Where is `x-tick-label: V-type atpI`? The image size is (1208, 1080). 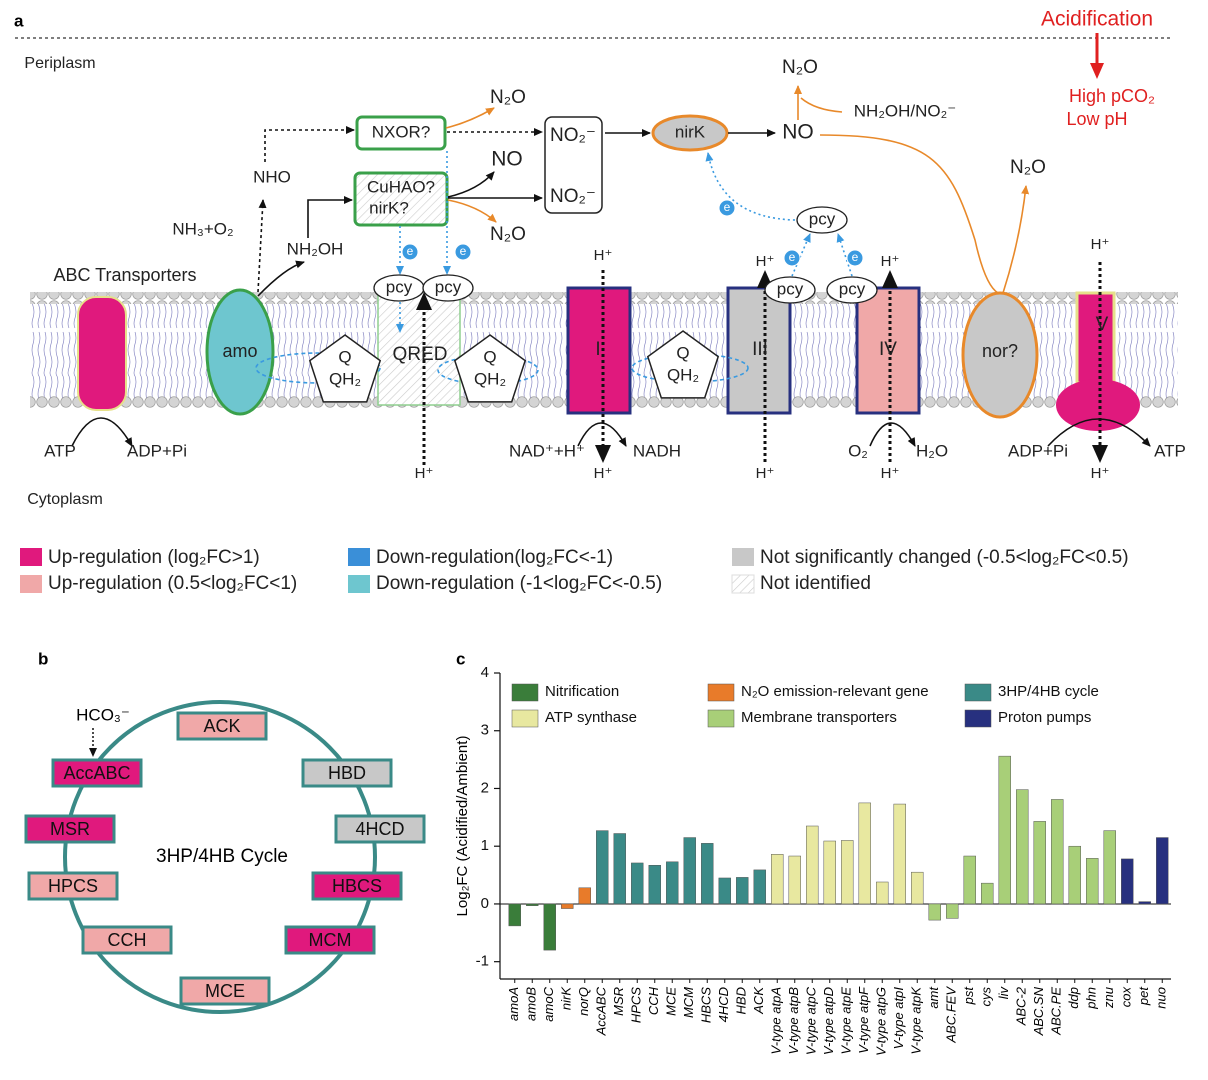 x-tick-label: V-type atpI is located at coordinates (898, 1018).